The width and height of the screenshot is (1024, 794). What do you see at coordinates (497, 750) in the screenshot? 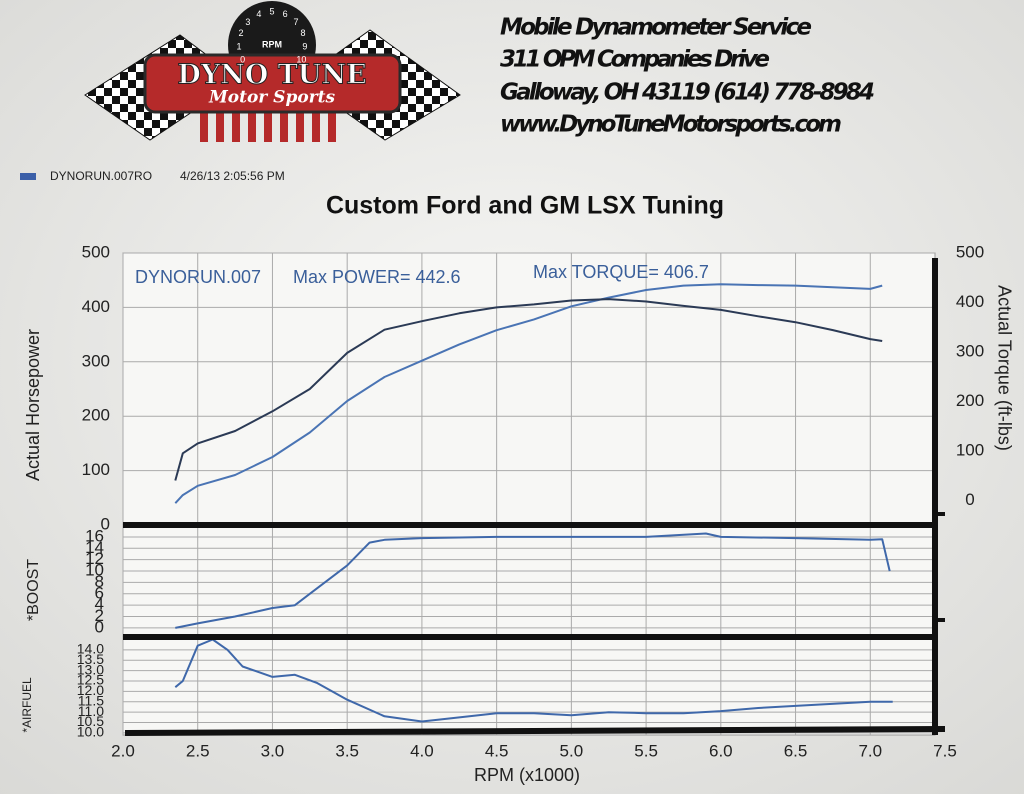
I see `x-tick-label: 4.5` at bounding box center [497, 750].